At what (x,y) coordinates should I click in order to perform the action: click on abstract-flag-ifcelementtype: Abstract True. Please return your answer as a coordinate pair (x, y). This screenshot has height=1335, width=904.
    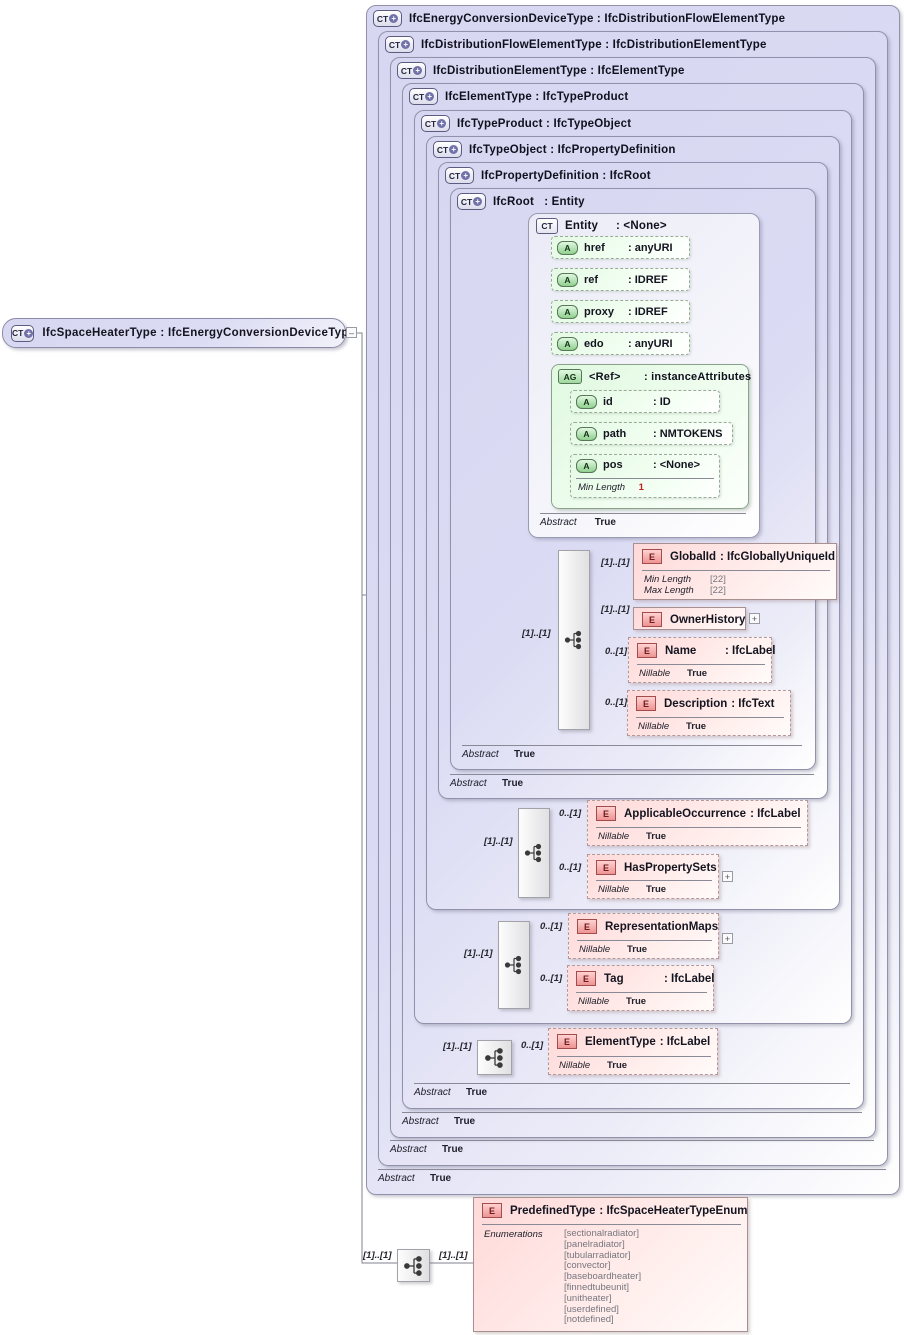
    Looking at the image, I should click on (632, 1090).